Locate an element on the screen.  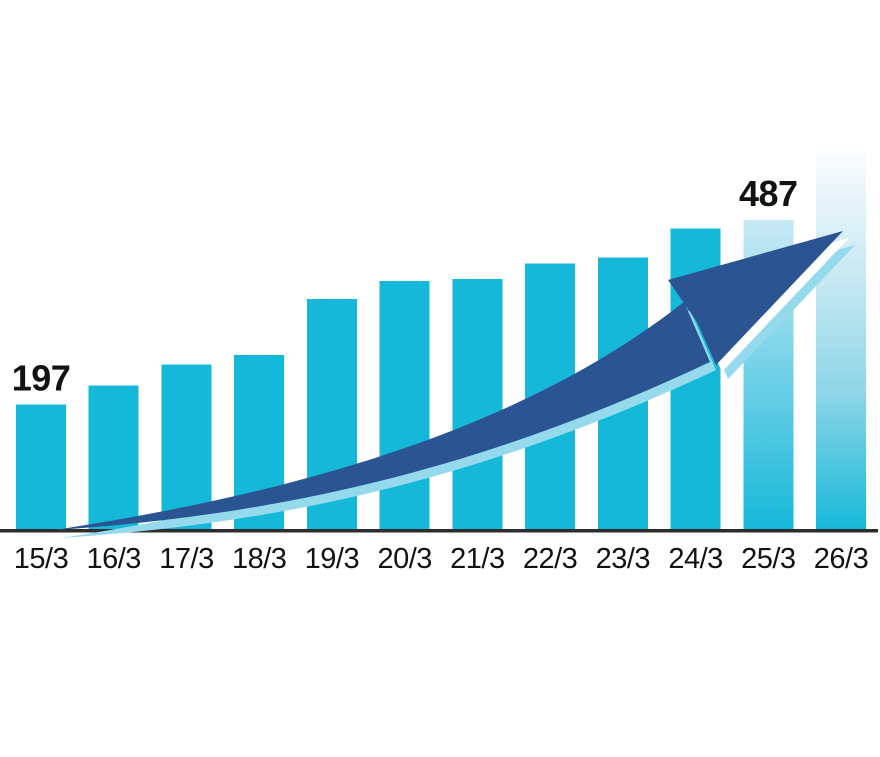
x-axis-label-15-3: 15/3 is located at coordinates (41, 559).